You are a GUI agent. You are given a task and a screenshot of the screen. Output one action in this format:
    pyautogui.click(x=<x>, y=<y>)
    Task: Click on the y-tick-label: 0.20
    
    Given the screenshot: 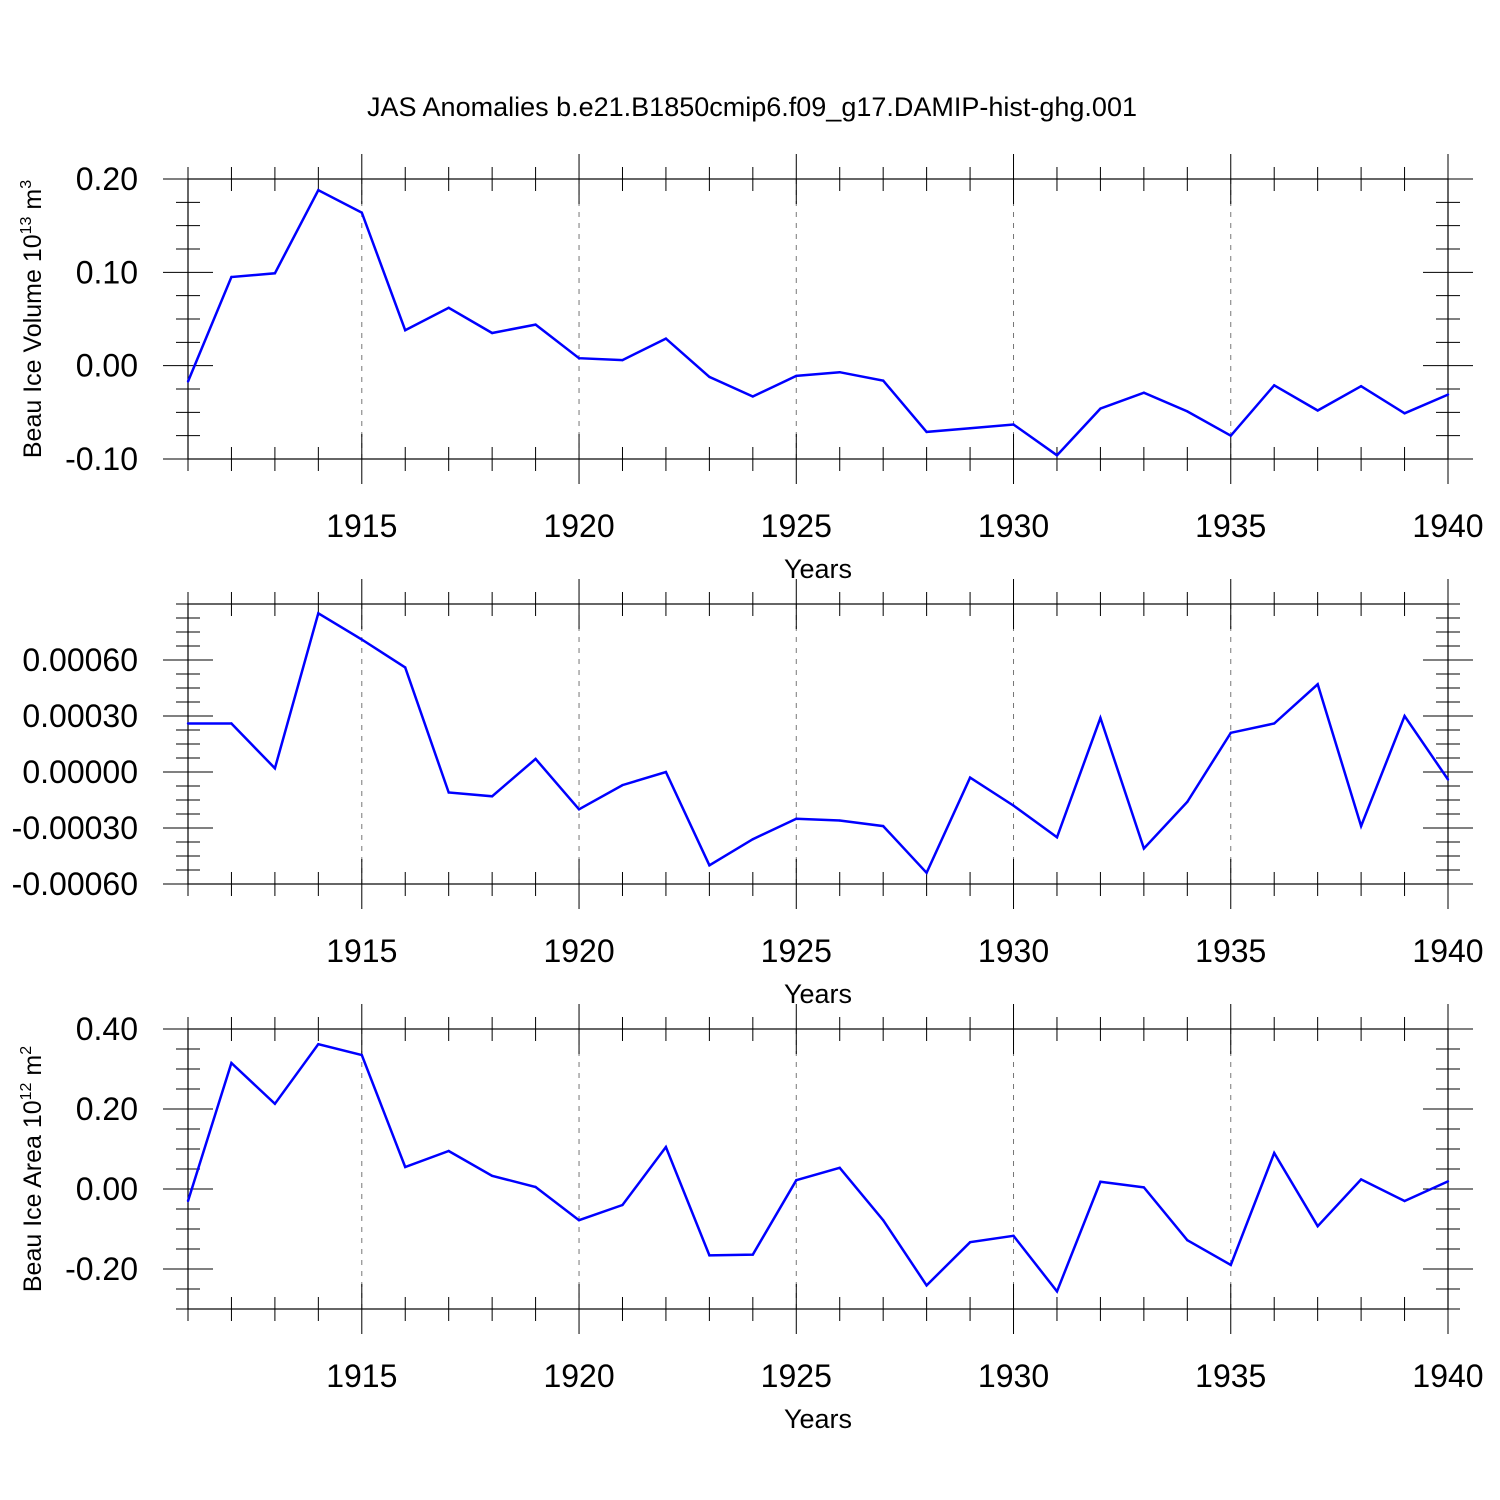 What is the action you would take?
    pyautogui.click(x=107, y=1109)
    